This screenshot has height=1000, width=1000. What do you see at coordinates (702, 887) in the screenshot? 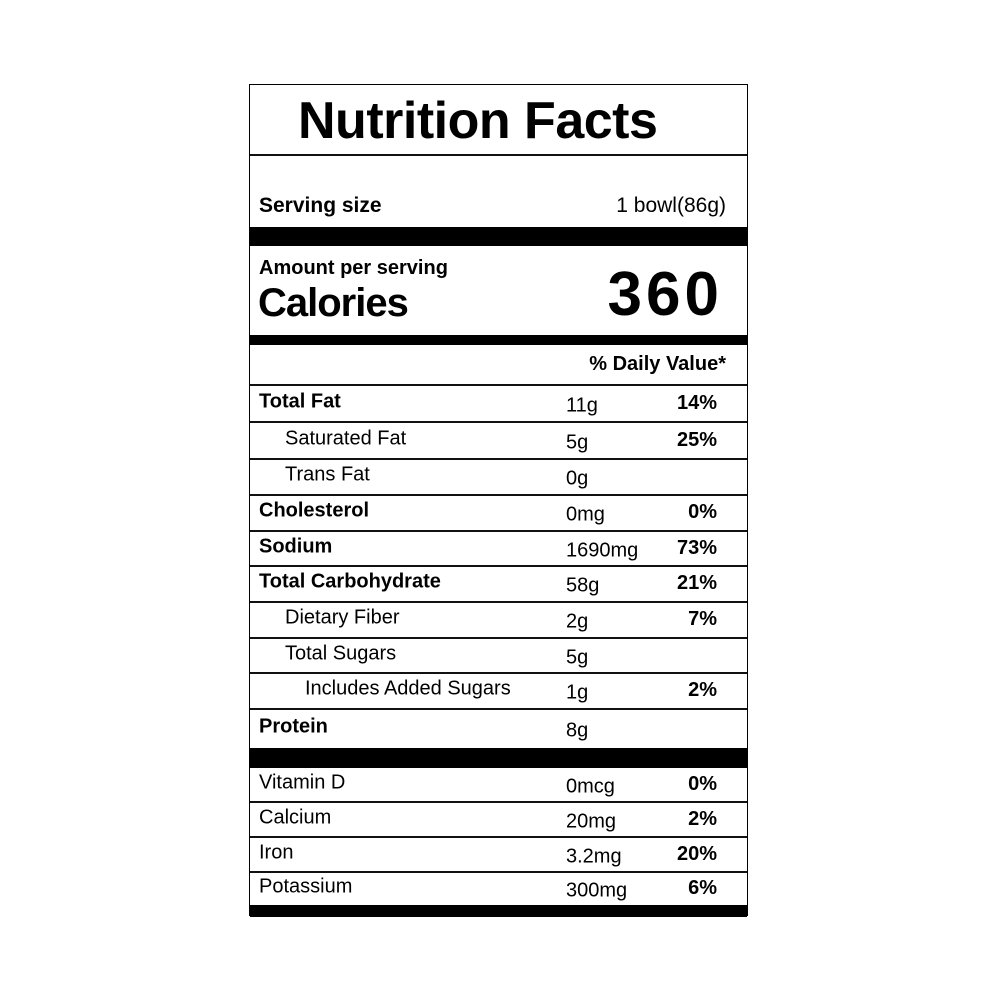
I see `daily-value-percent: 6%` at bounding box center [702, 887].